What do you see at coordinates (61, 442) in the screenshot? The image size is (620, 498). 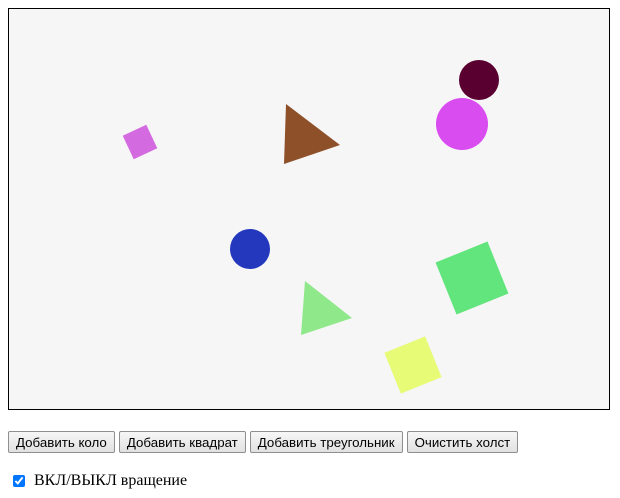 I see `add-circle-button: Добавить коло` at bounding box center [61, 442].